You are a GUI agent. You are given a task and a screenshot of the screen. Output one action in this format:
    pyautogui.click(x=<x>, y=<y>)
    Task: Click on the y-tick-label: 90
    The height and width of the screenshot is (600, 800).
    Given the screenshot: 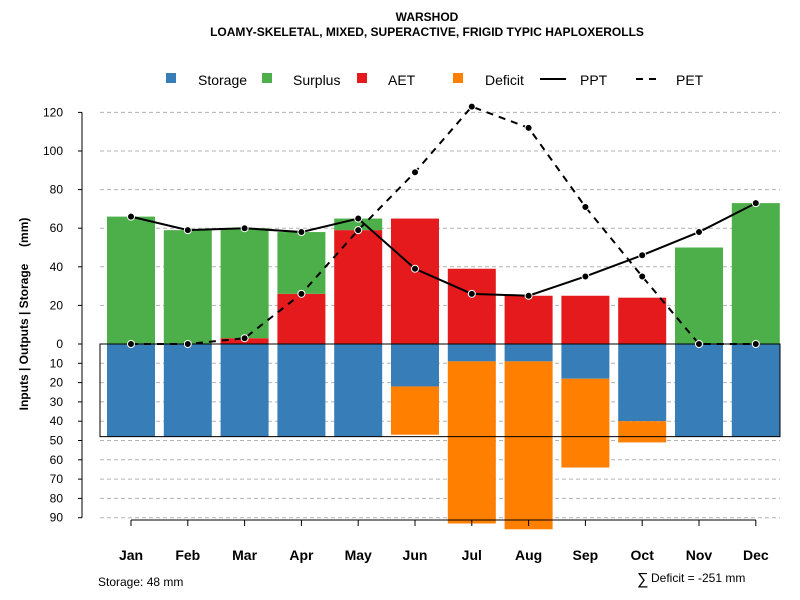 What is the action you would take?
    pyautogui.click(x=57, y=518)
    